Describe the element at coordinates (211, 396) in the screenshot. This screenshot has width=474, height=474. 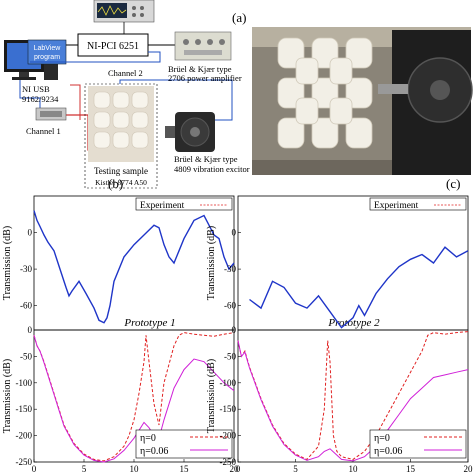
I see `panelc-ylabel-bottom: Transmission (dB)` at that location.